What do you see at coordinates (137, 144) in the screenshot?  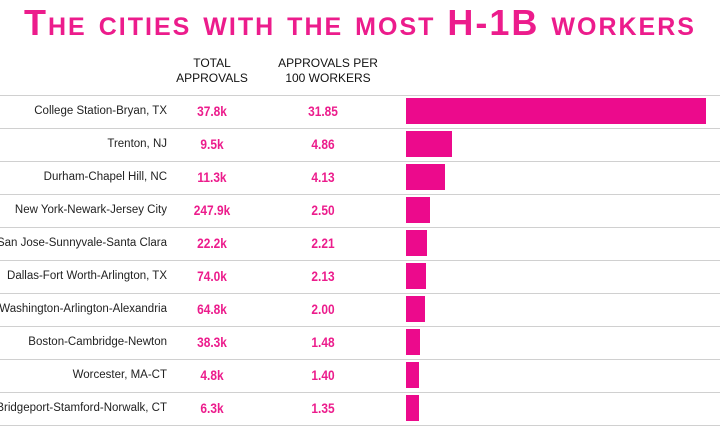 I see `row-label: Trenton, NJ` at bounding box center [137, 144].